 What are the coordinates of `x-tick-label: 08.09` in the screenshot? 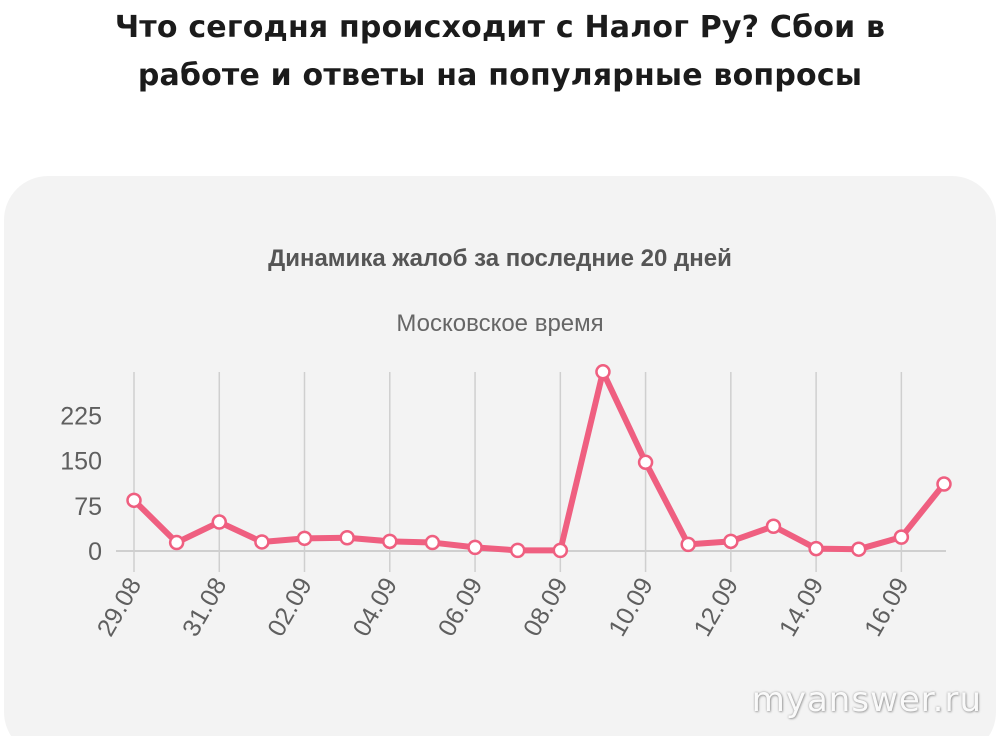 It's located at (546, 607).